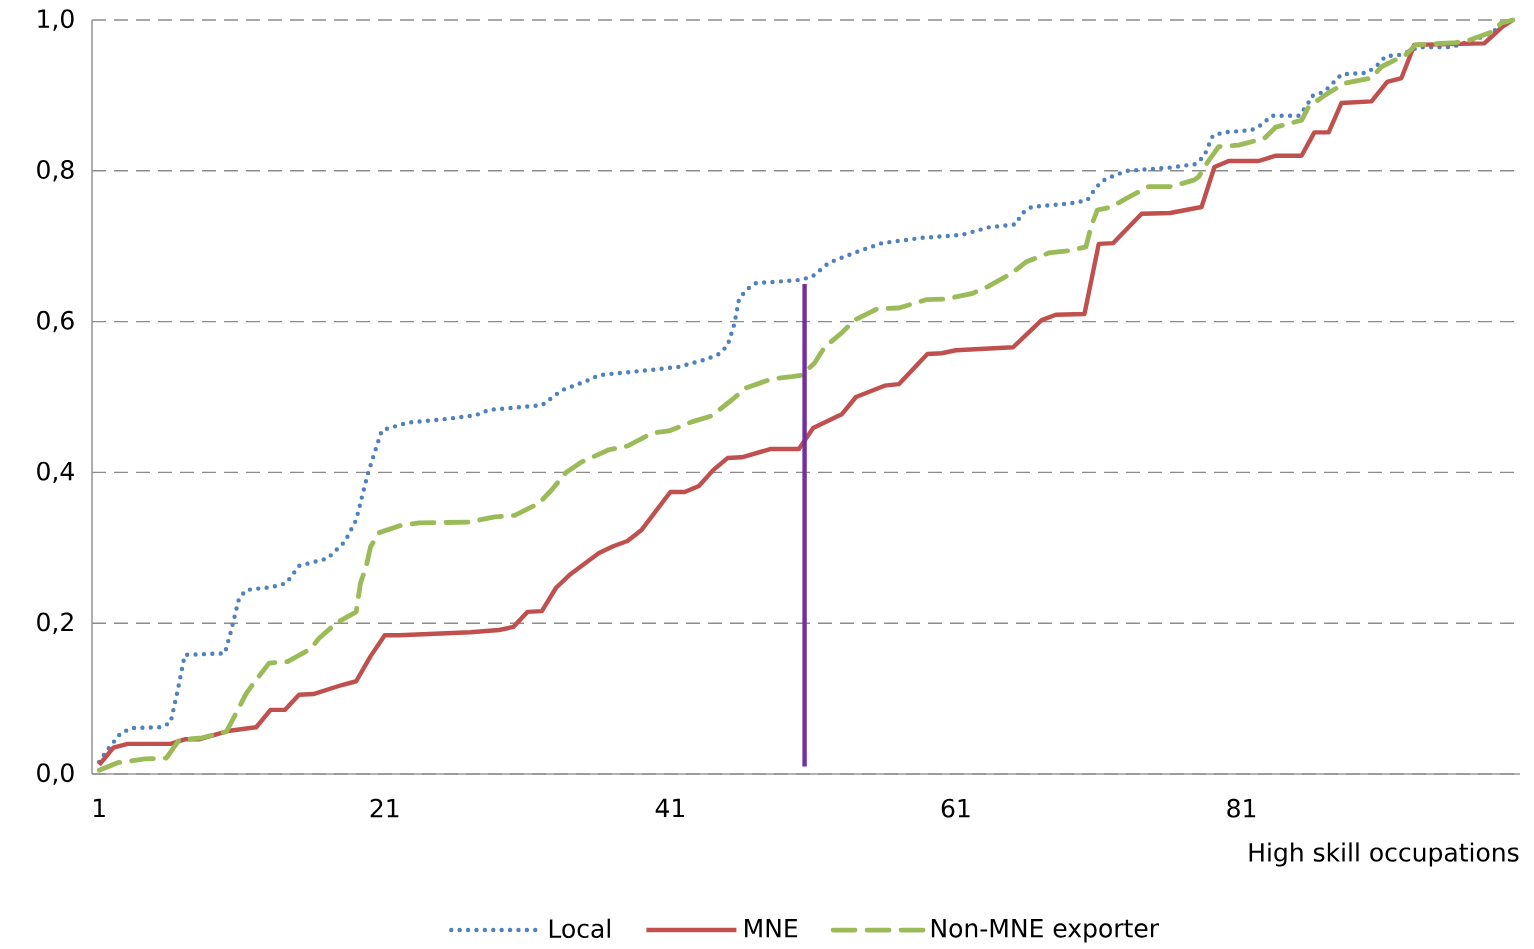 The width and height of the screenshot is (1534, 949). What do you see at coordinates (1045, 930) in the screenshot?
I see `legend-label: Non-MNE exporter` at bounding box center [1045, 930].